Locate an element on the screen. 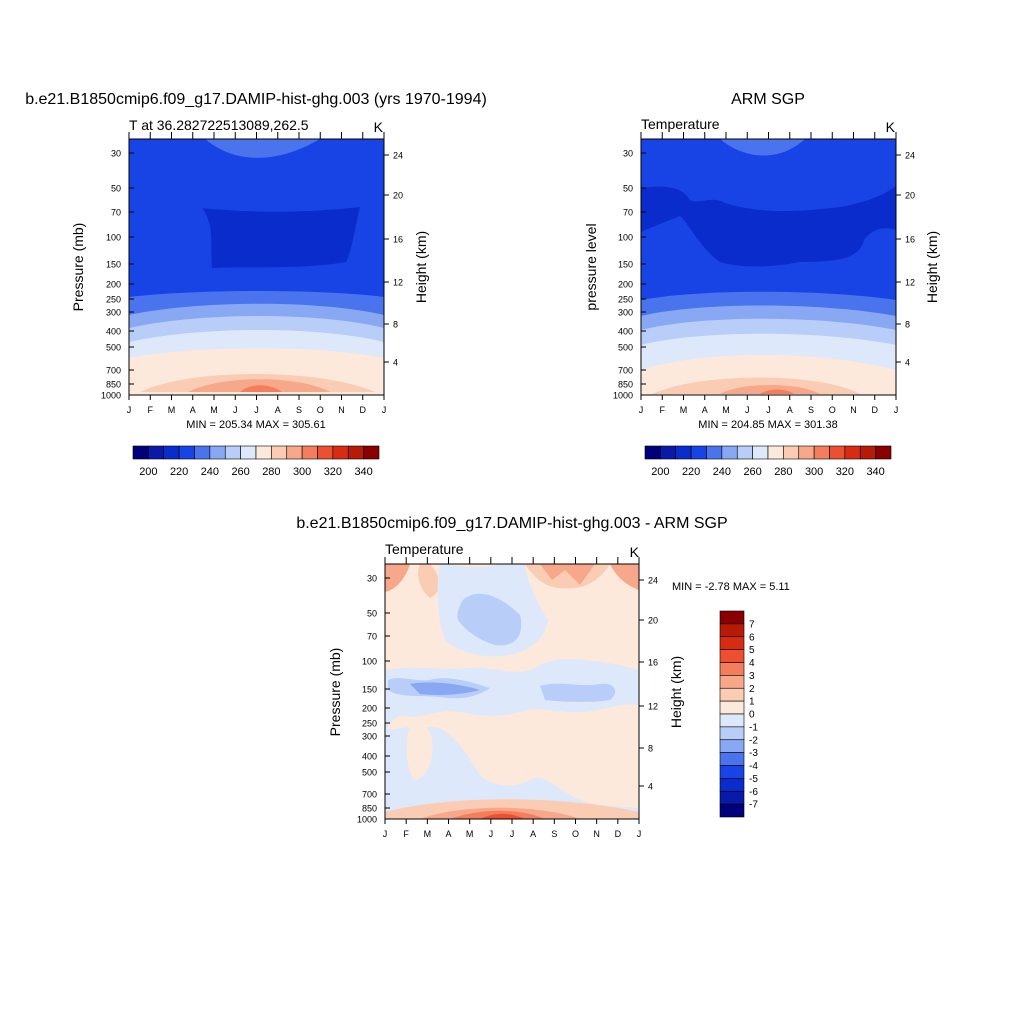  month-tick-label: O is located at coordinates (575, 834).